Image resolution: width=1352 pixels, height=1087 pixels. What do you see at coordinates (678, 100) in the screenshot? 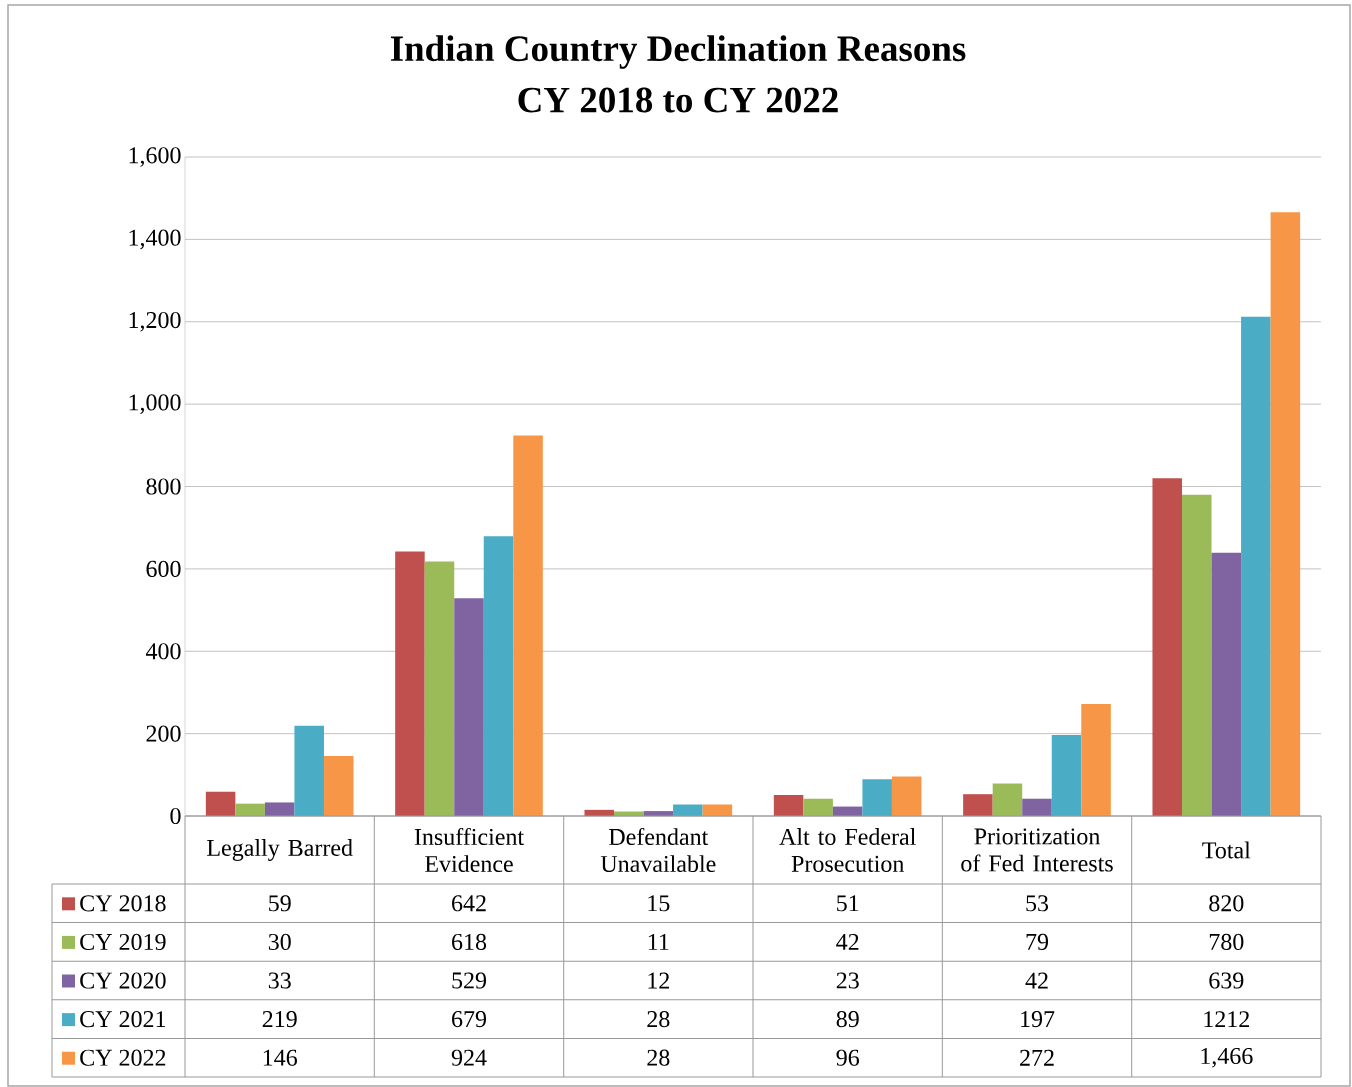
I see `chart-subtitle: CY 2018 to CY 2022` at bounding box center [678, 100].